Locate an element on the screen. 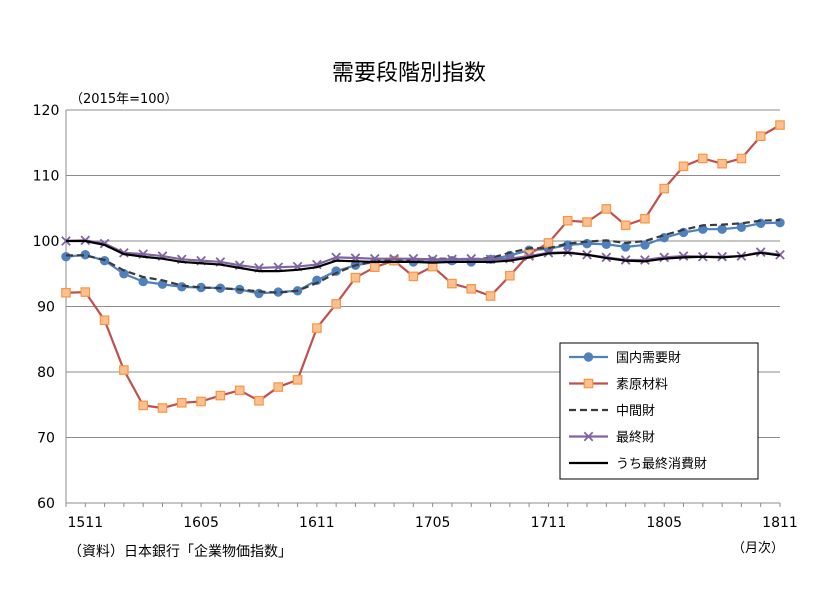 The width and height of the screenshot is (835, 597). source-note: （資料）日本銀行「企業物価指数」 is located at coordinates (180, 551).